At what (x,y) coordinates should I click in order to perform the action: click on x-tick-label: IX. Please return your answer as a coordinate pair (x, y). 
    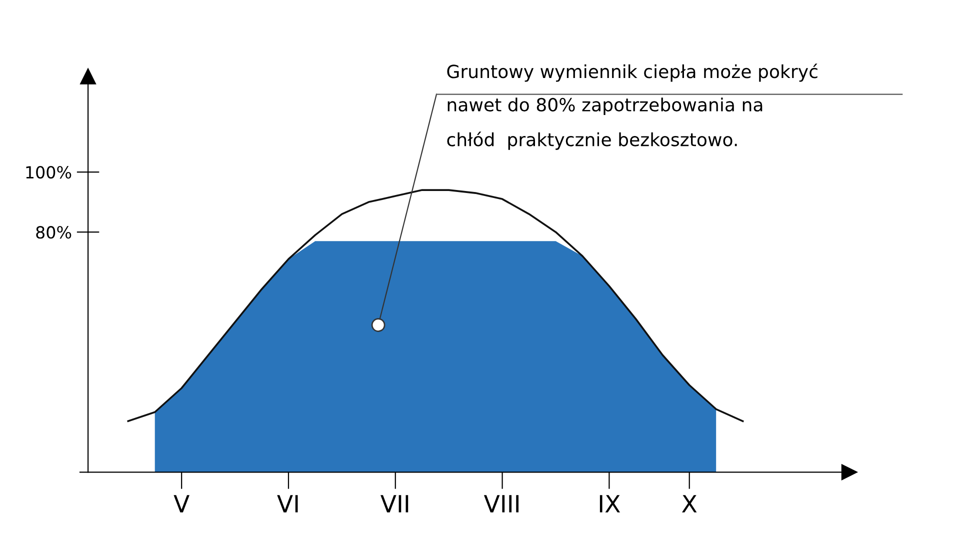
    Looking at the image, I should click on (610, 503).